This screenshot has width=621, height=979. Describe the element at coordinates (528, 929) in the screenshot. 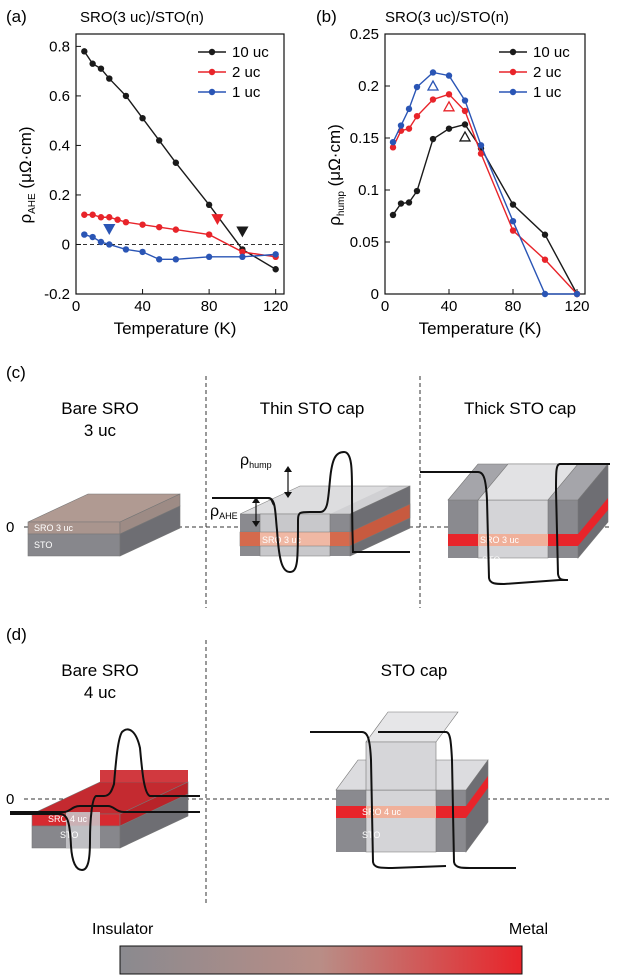

I see `colorbar-right-label: Metal` at that location.